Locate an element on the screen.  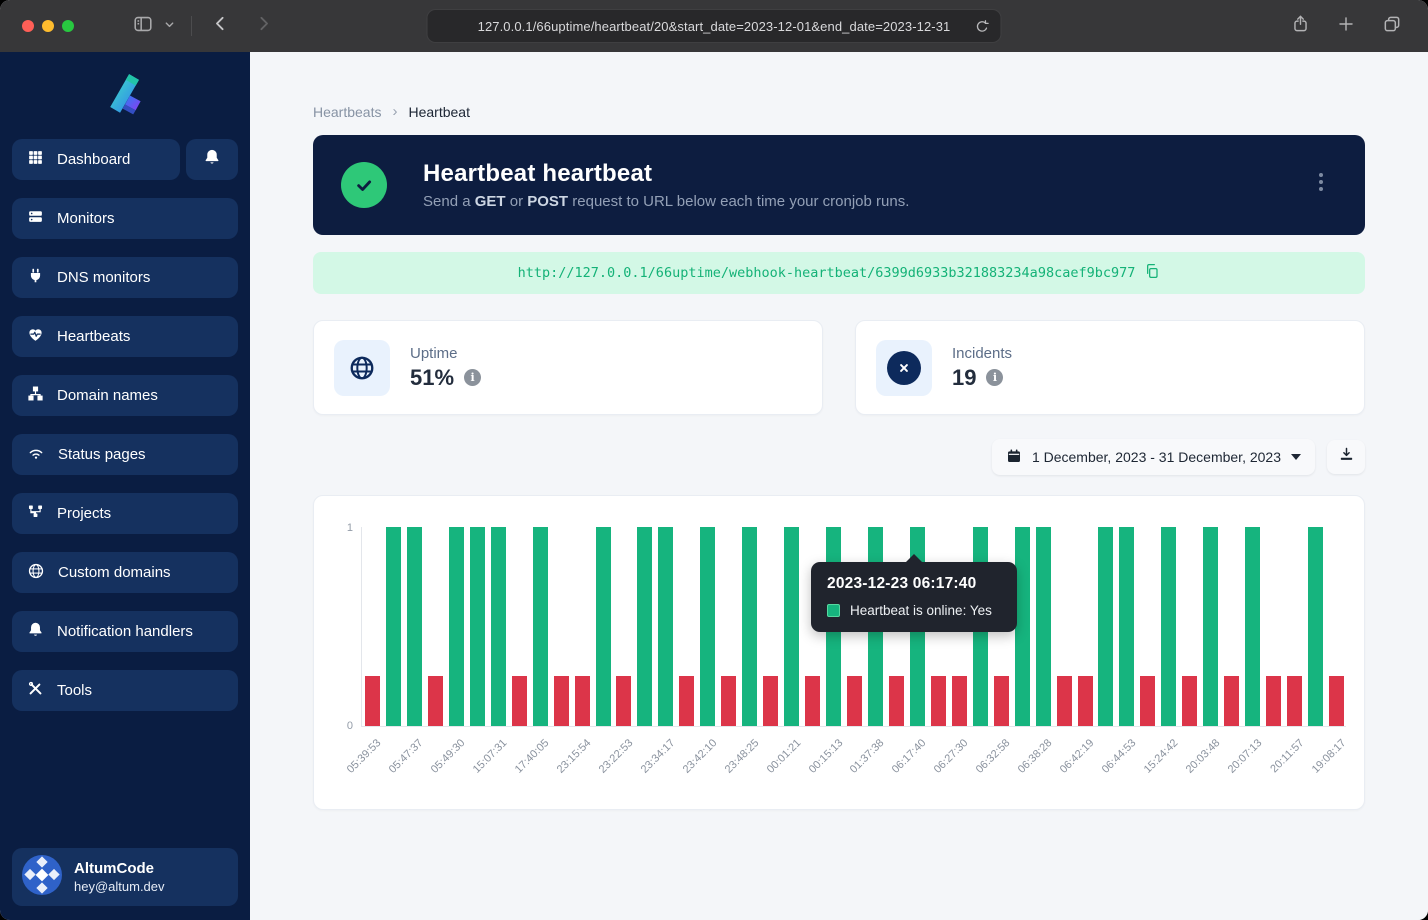
uptime-card: Uptime 51% i is located at coordinates (568, 367).